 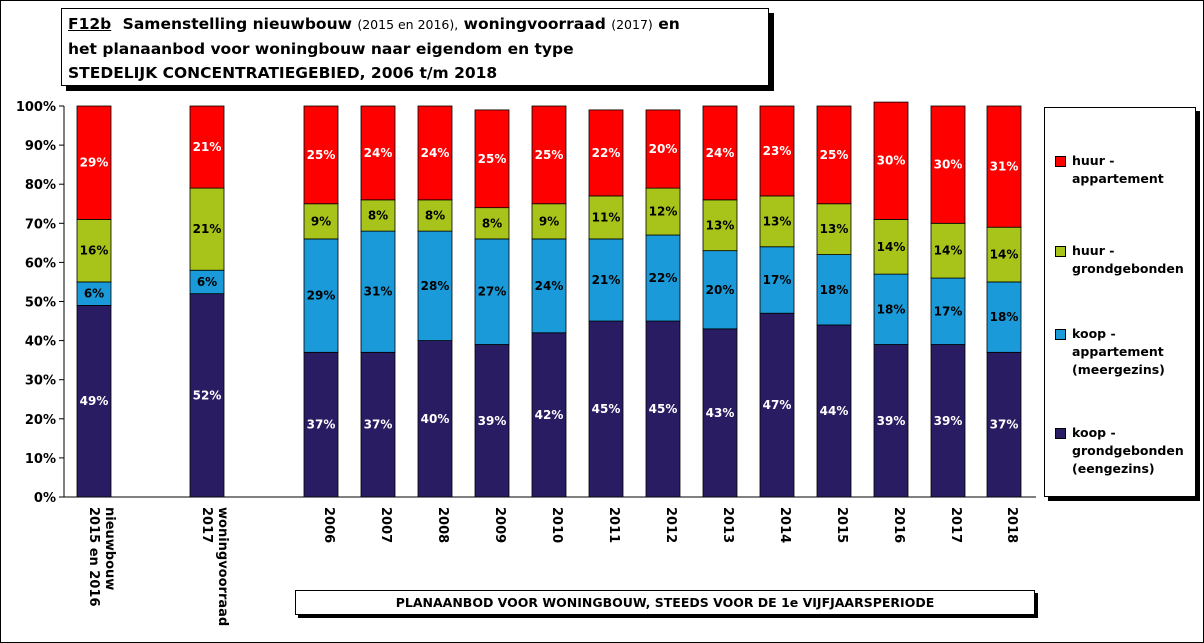 What do you see at coordinates (720, 413) in the screenshot?
I see `data-label: 43%` at bounding box center [720, 413].